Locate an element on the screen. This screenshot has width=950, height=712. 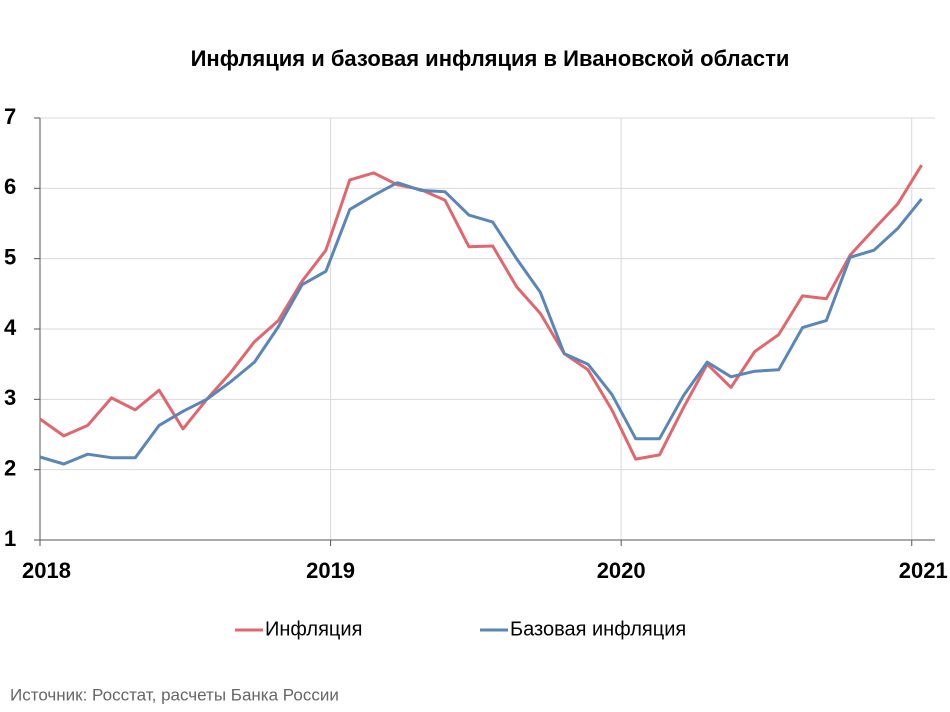
x-tick-label: 2020 is located at coordinates (621, 570).